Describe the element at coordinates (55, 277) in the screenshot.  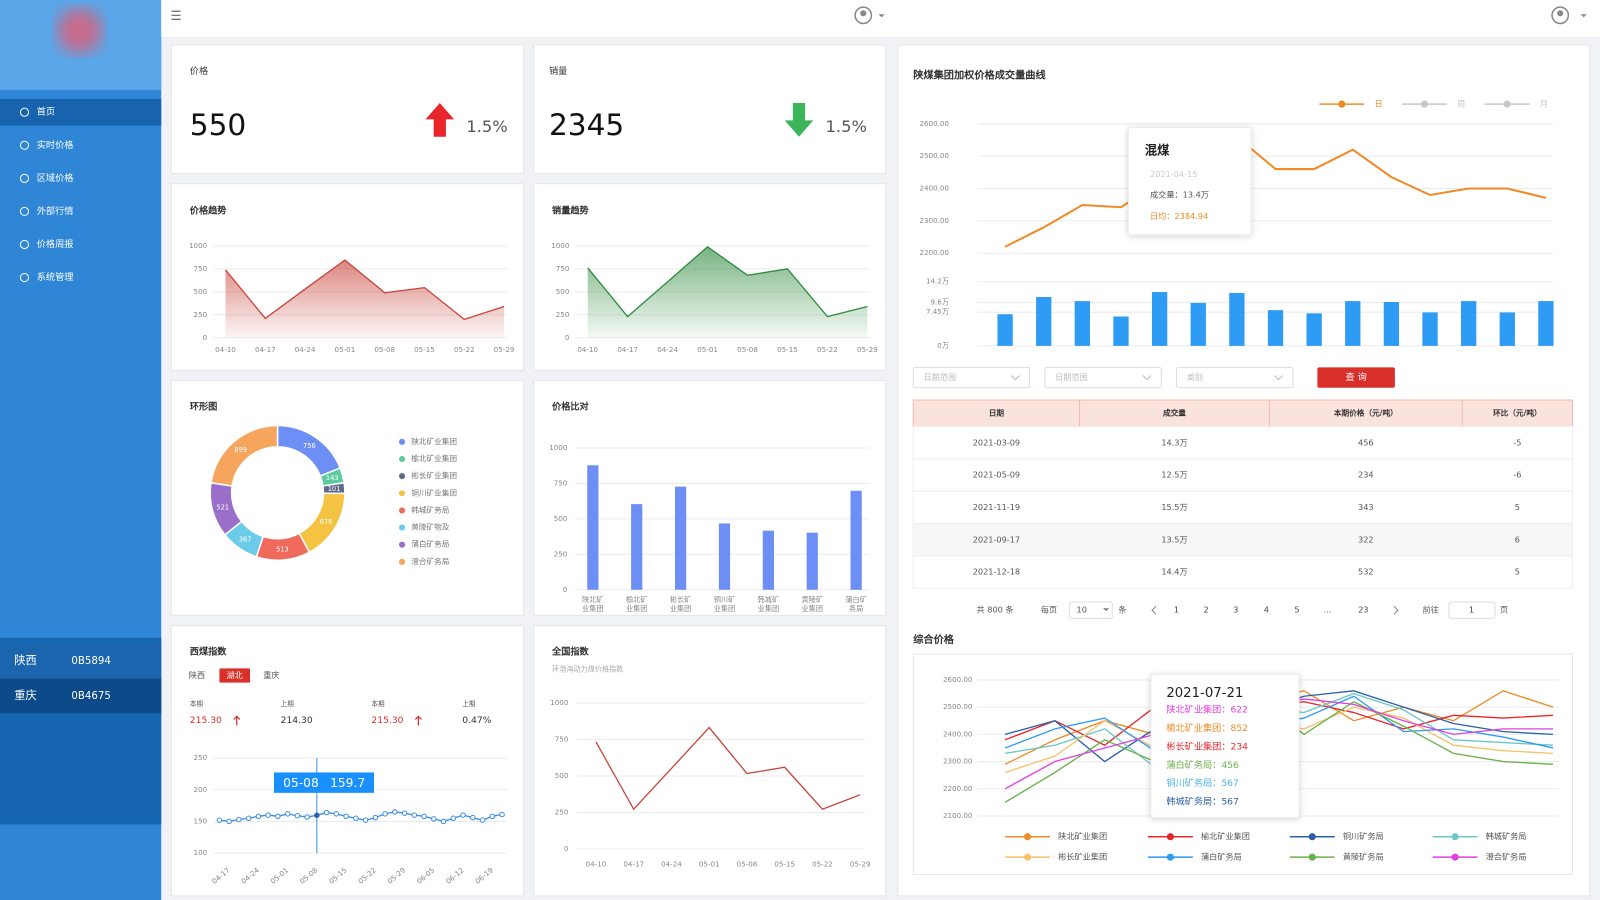
I see `menu-item: 系统管理` at that location.